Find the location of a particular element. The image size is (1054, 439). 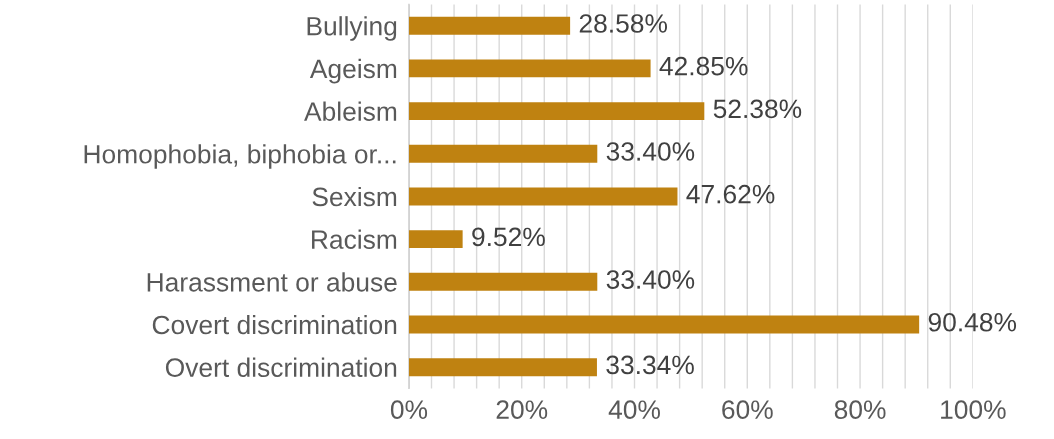

data-label: 28.58% is located at coordinates (623, 23).